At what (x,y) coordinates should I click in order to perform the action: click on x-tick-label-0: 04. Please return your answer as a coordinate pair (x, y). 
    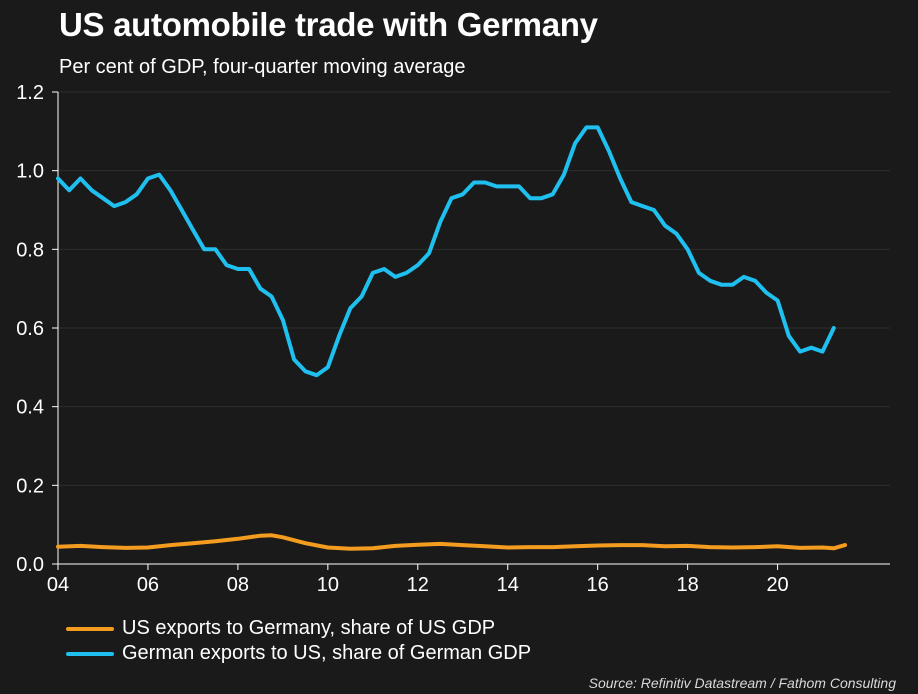
    Looking at the image, I should click on (58, 585).